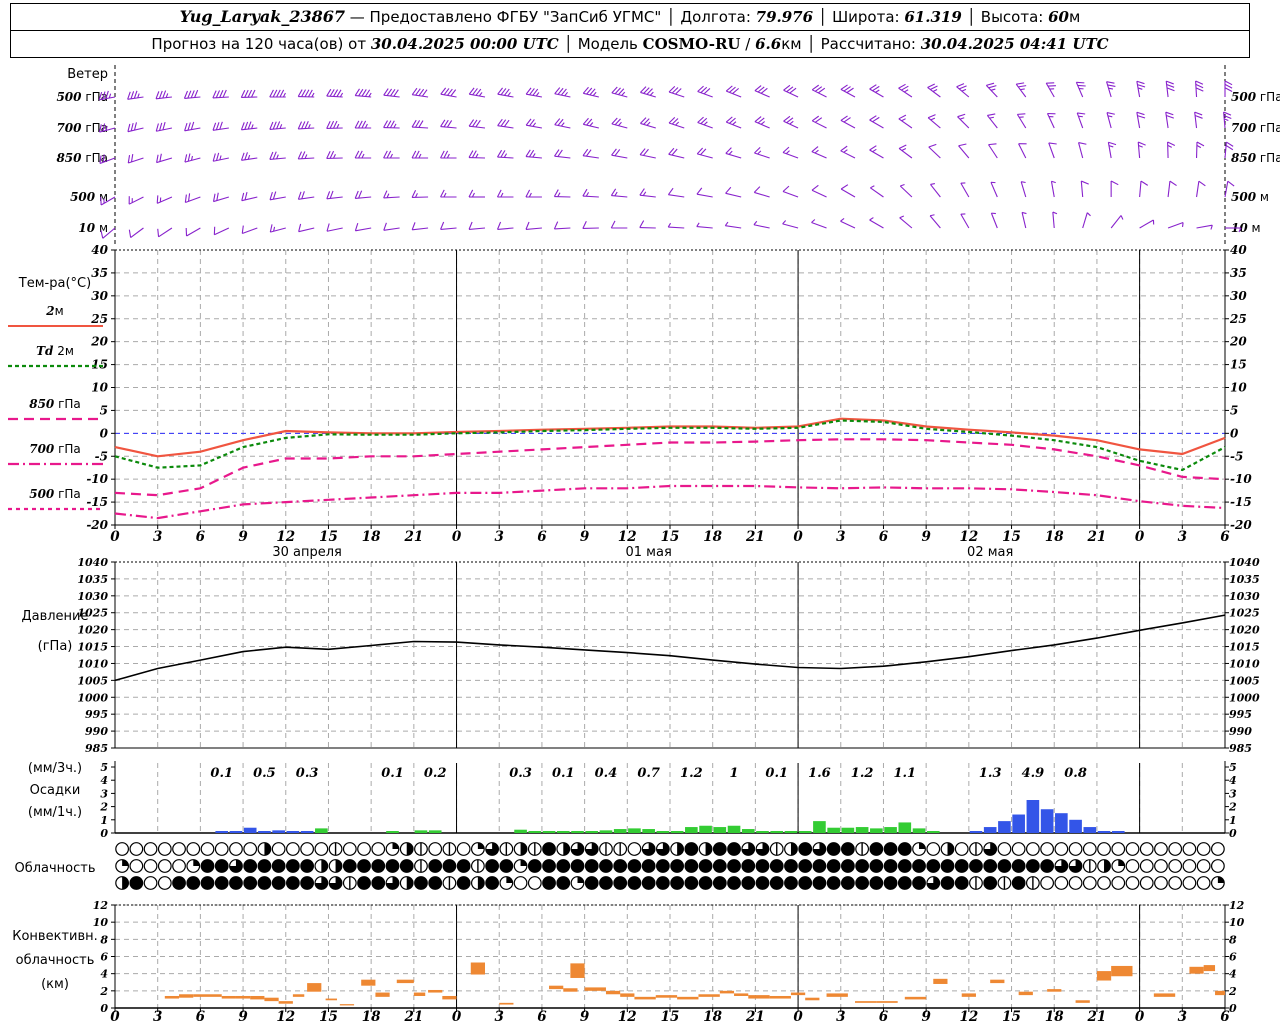 The image size is (1280, 1024). What do you see at coordinates (762, 832) in the screenshot?
I see `precip-bar-h45` at bounding box center [762, 832].